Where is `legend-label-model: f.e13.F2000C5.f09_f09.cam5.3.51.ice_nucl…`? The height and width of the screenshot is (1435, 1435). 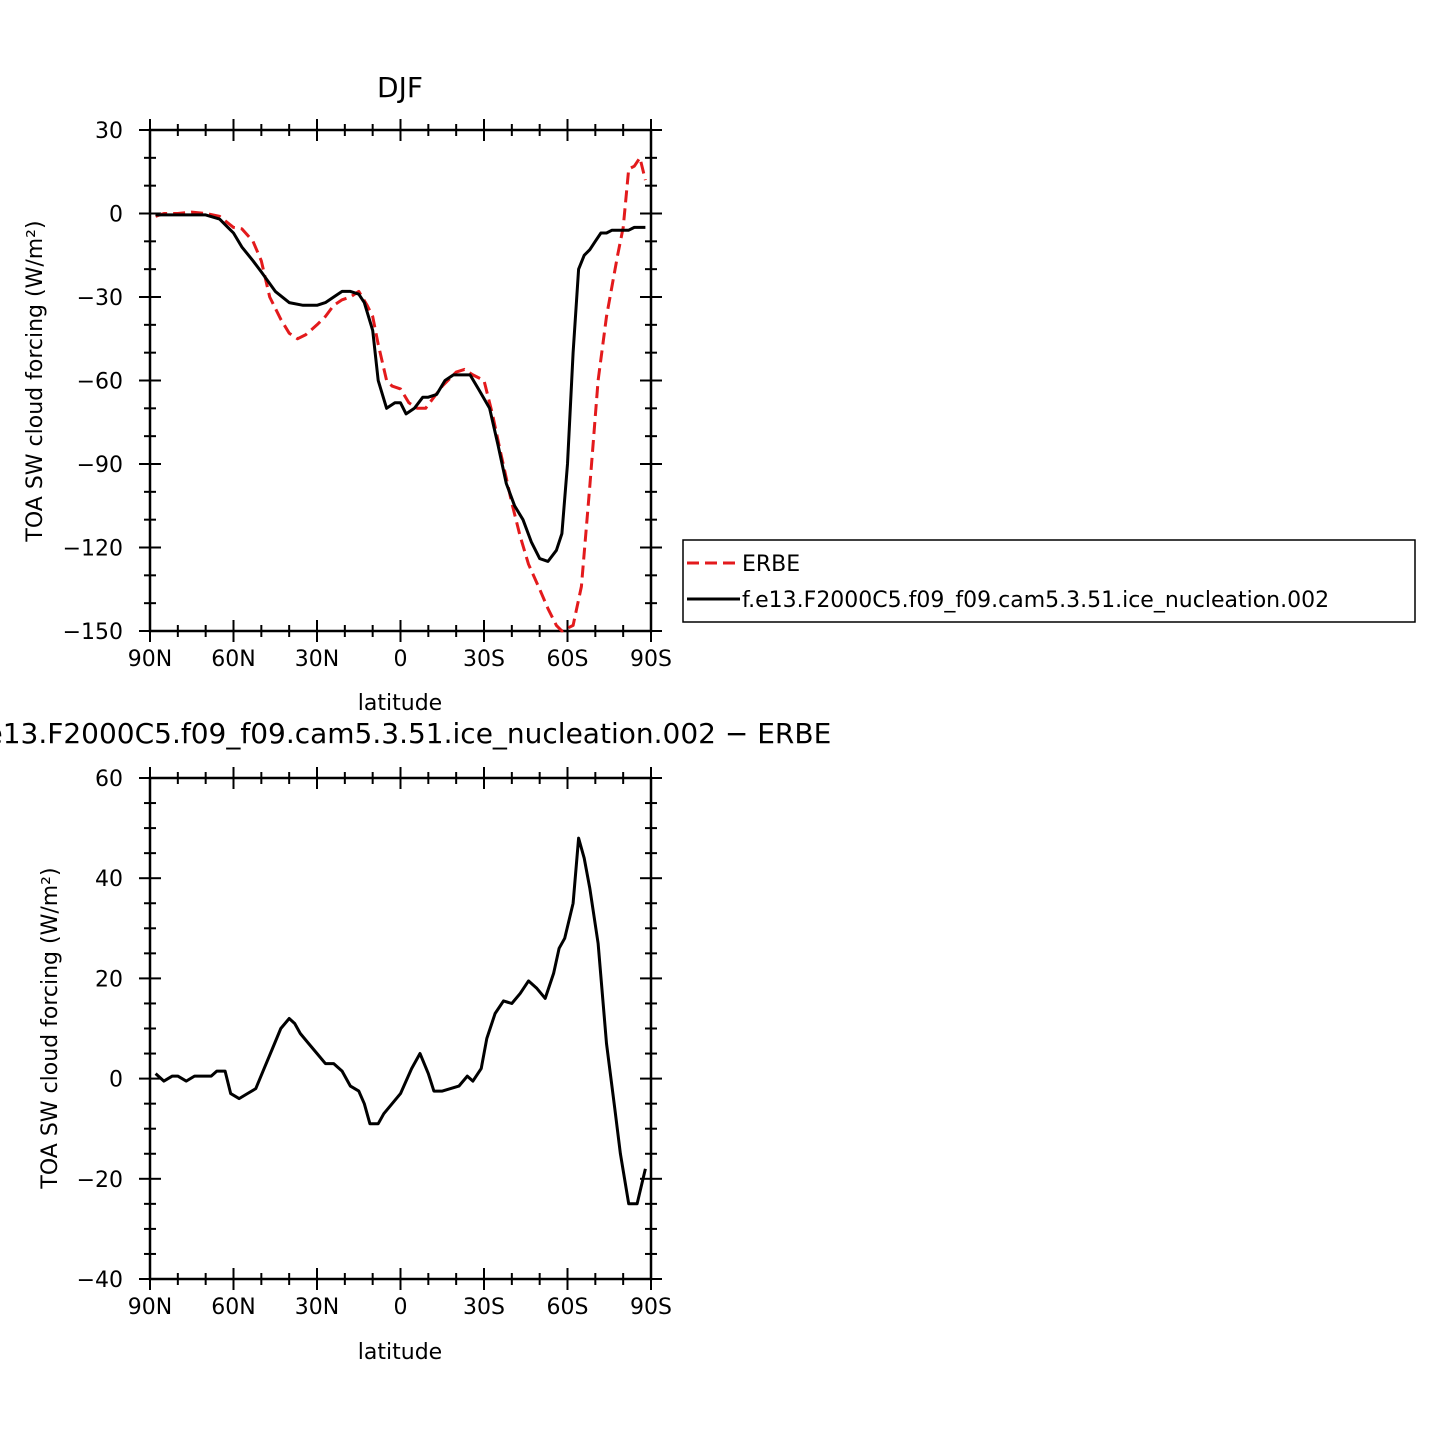 legend-label-model: f.e13.F2000C5.f09_f09.cam5.3.51.ice_nucl… is located at coordinates (1035, 600).